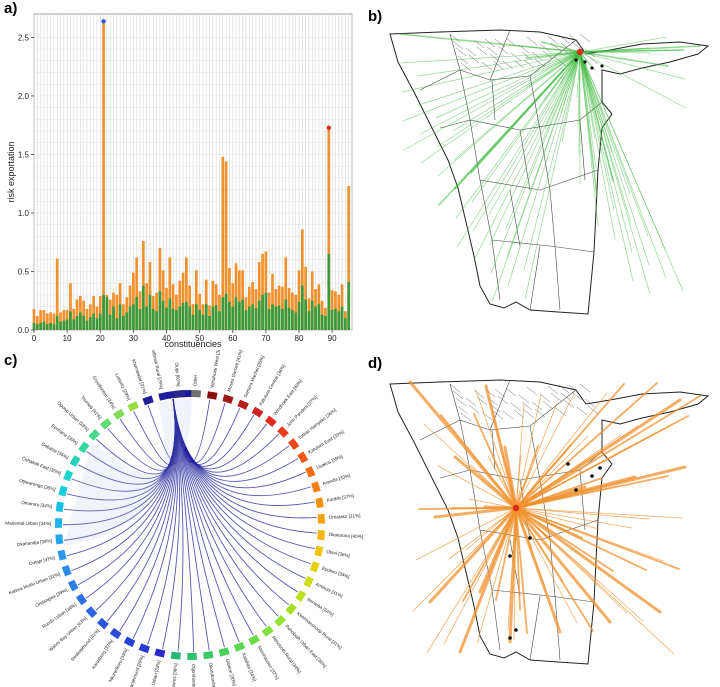 This screenshot has width=720, height=687. What do you see at coordinates (178, 525) in the screenshot?
I see `chord-link` at bounding box center [178, 525].